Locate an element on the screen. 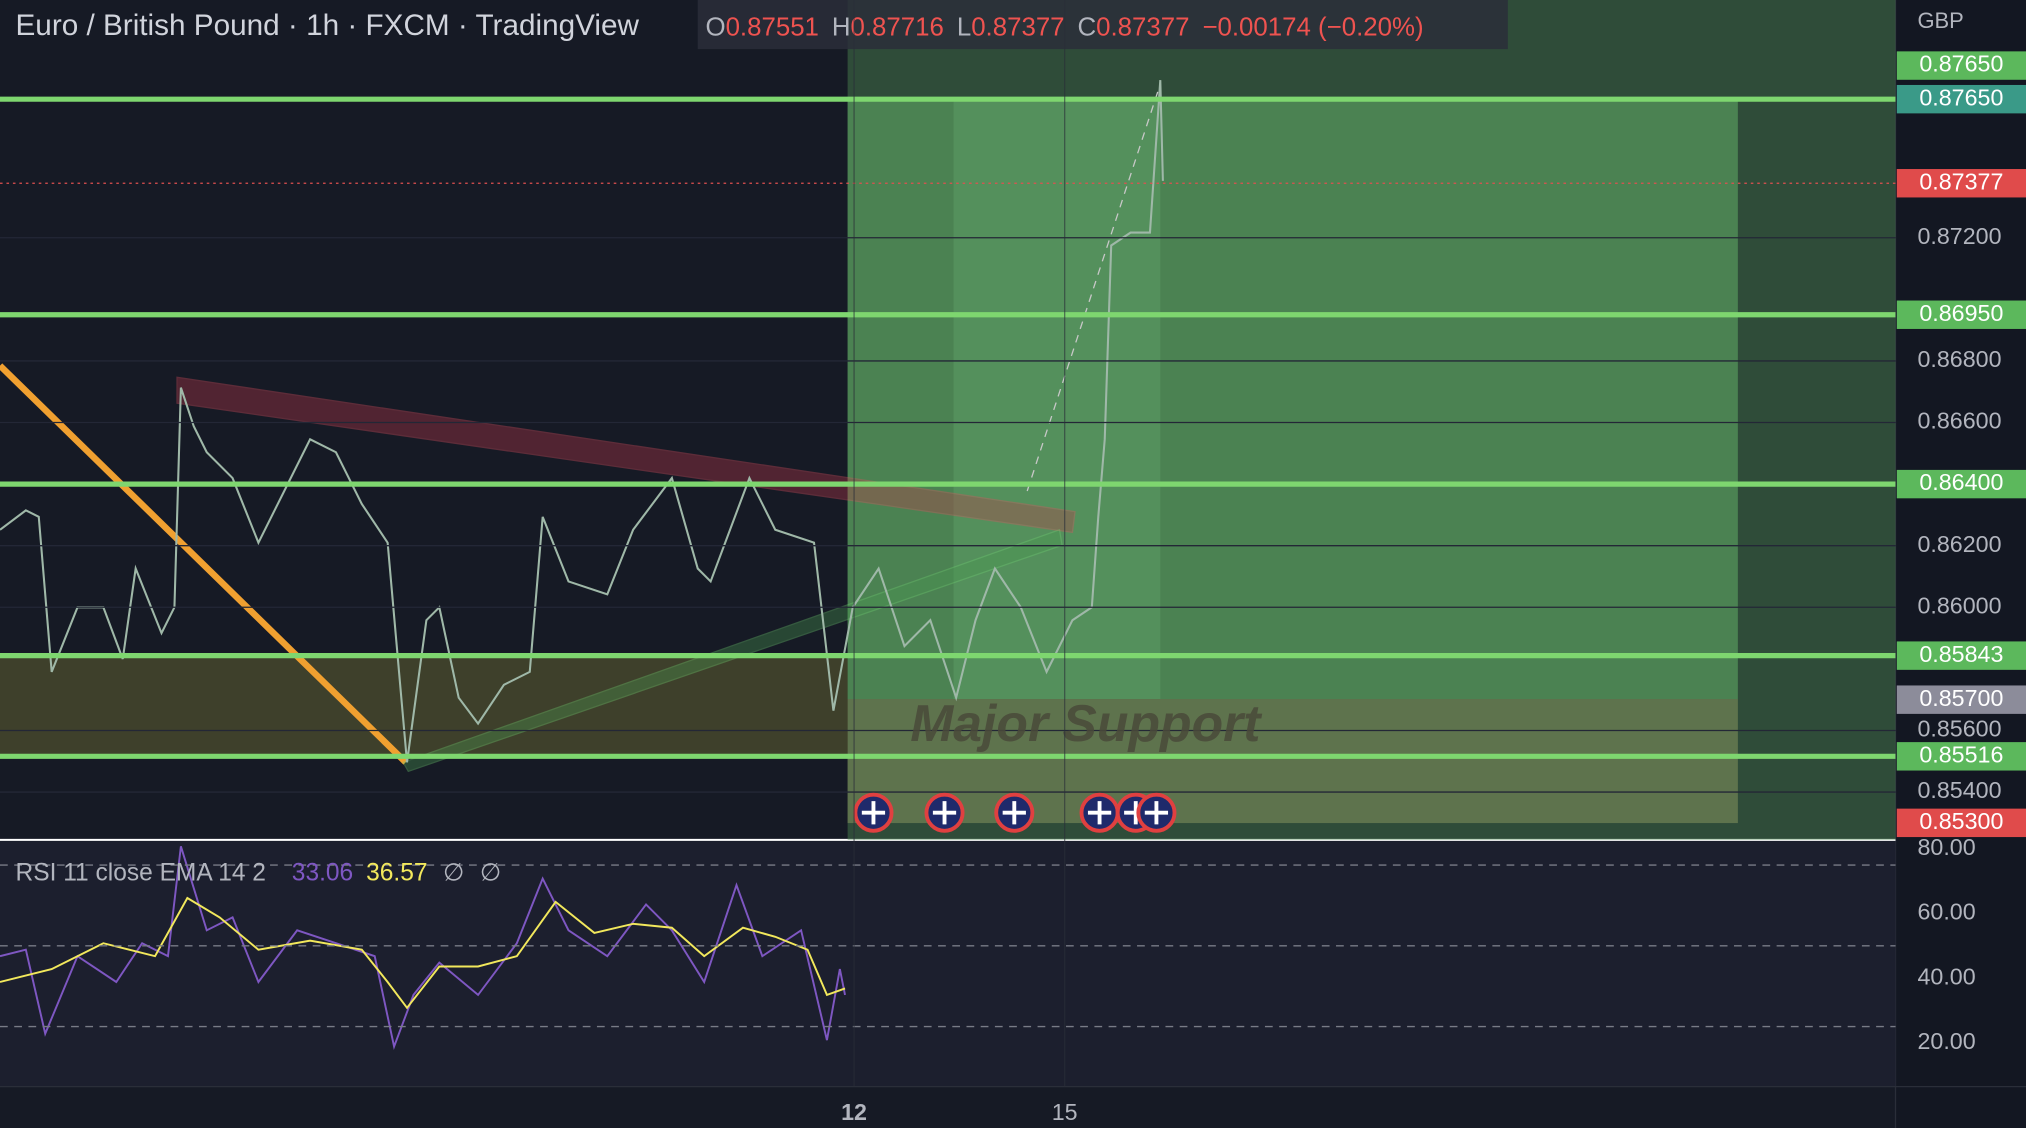 This screenshot has height=1128, width=2026. price-tick-label: 0.86600 is located at coordinates (1959, 421).